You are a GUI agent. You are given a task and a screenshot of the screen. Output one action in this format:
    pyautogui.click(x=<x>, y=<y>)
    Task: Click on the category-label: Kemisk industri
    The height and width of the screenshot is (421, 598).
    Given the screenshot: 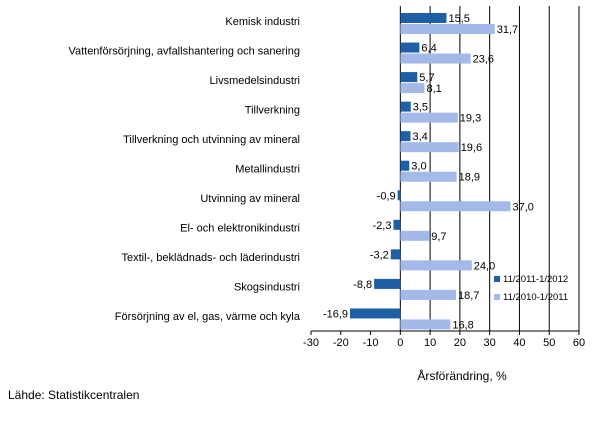 What is the action you would take?
    pyautogui.click(x=262, y=22)
    